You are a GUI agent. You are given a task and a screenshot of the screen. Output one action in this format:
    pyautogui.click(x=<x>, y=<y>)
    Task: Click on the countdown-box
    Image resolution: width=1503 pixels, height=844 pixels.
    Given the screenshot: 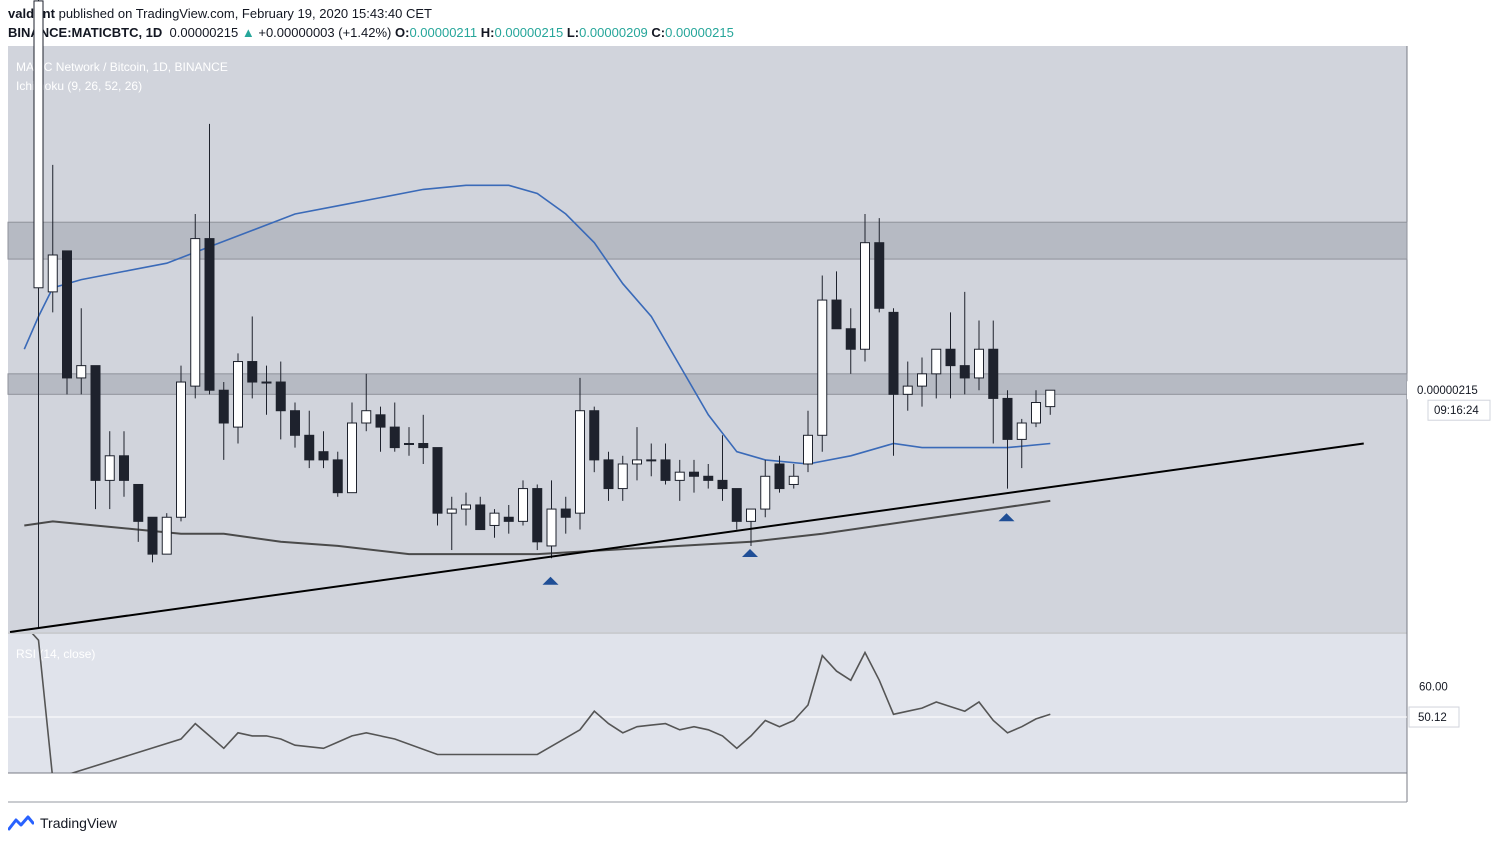 What is the action you would take?
    pyautogui.click(x=1459, y=410)
    